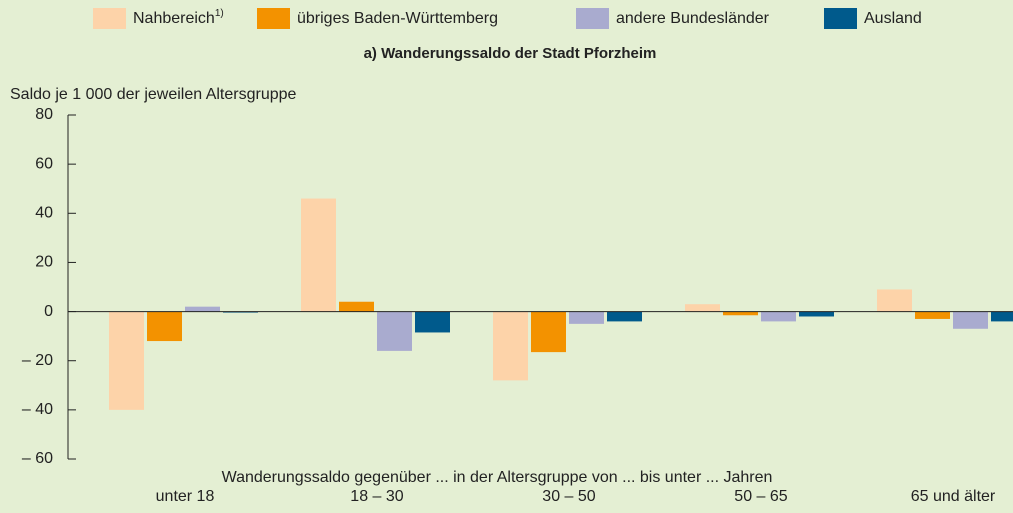 Image resolution: width=1013 pixels, height=513 pixels. I want to click on x-tick-label: 50 – 65, so click(760, 496).